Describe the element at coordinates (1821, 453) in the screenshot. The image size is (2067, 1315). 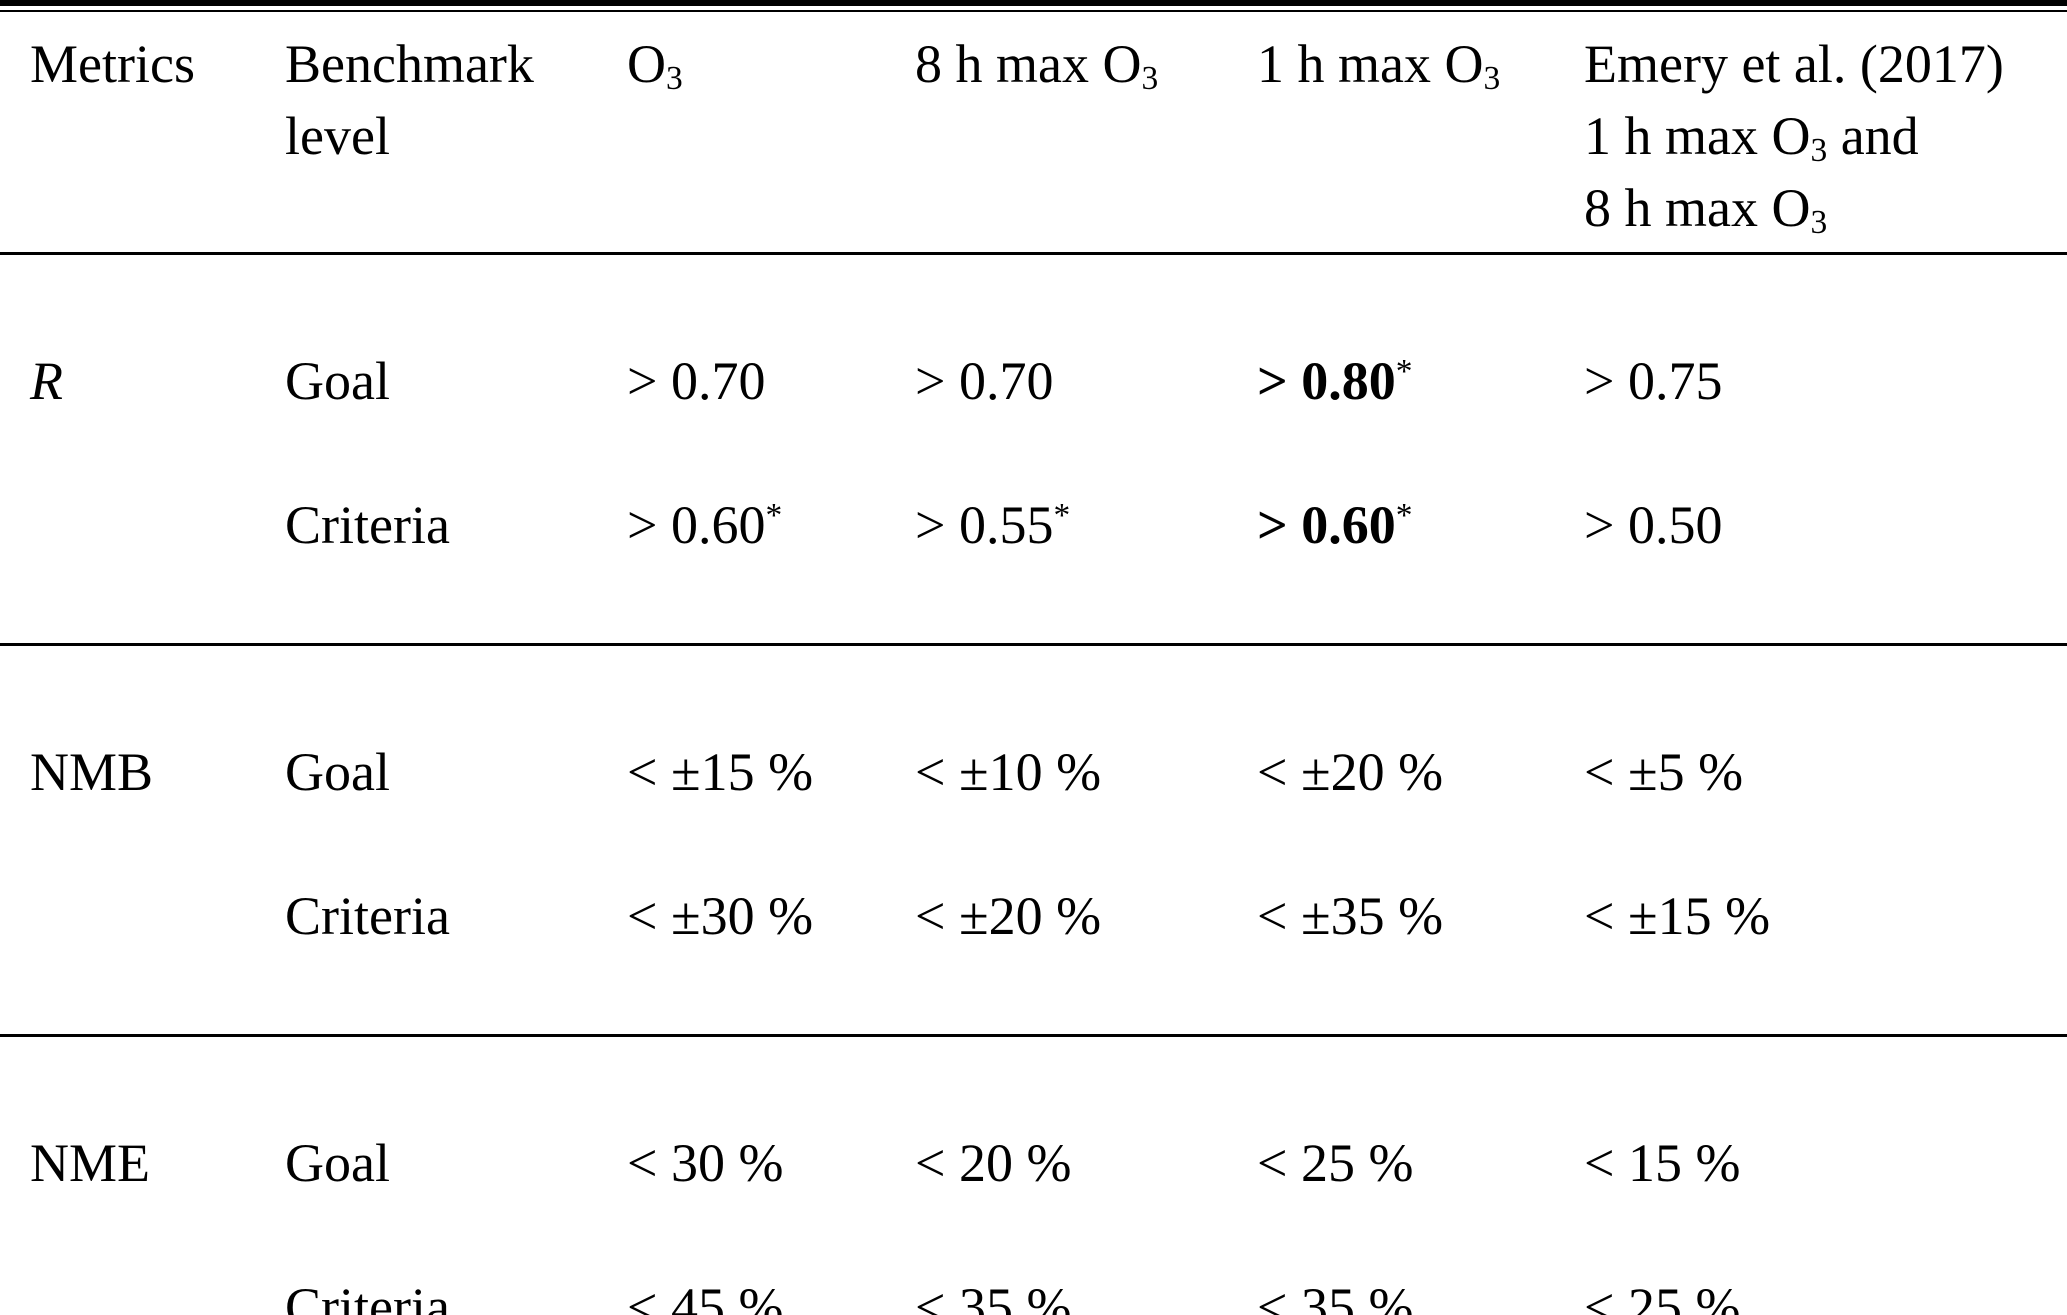
I see `value-cell-emery: > 0.75 > 0.50` at that location.